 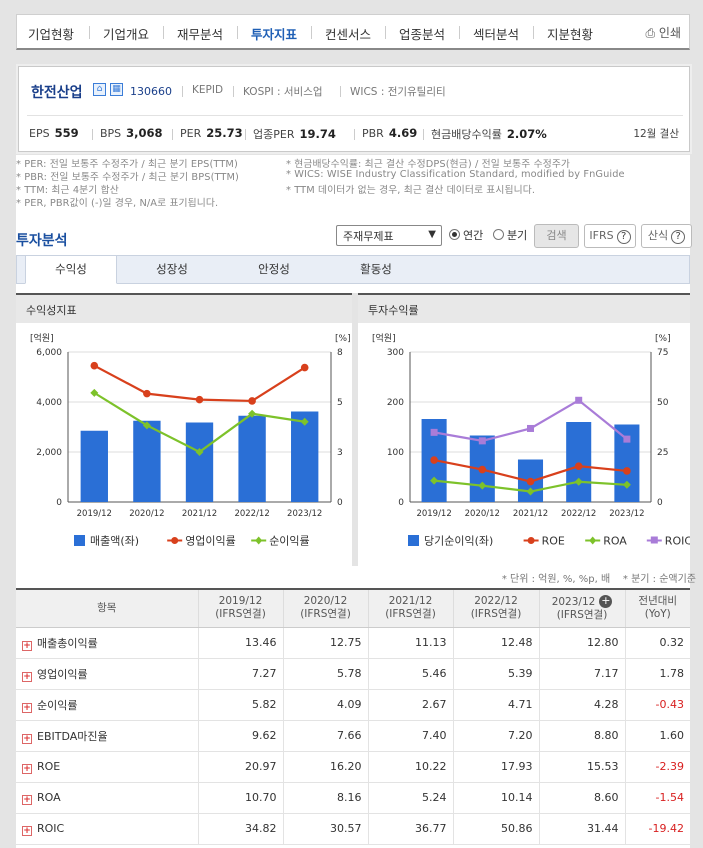 What do you see at coordinates (593, 540) in the screenshot?
I see `legend-marker` at bounding box center [593, 540].